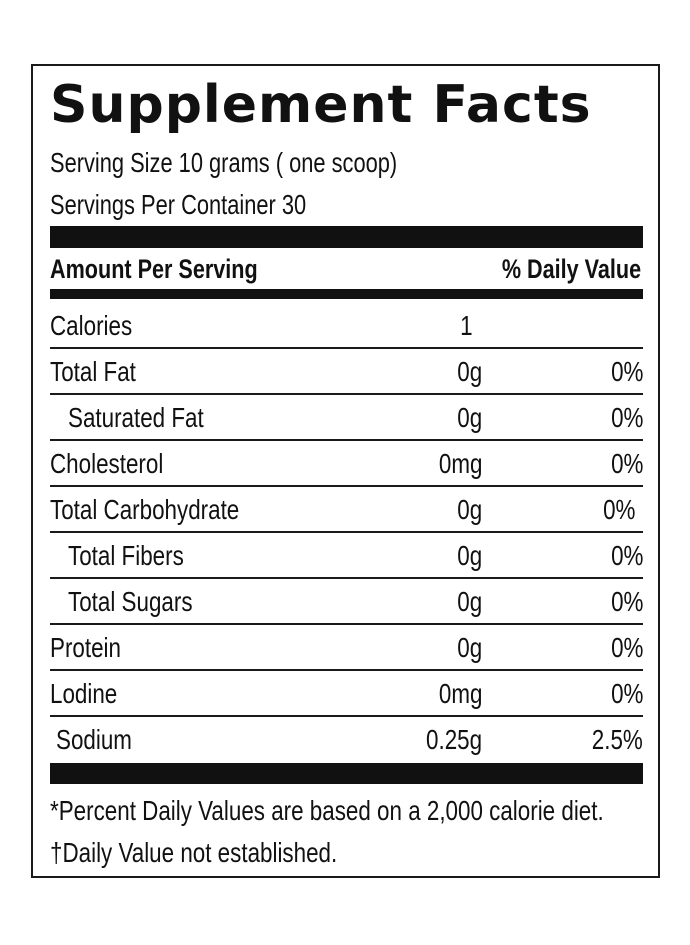  Describe the element at coordinates (178, 204) in the screenshot. I see `servings-per-container: Servings Per Container 30` at that location.